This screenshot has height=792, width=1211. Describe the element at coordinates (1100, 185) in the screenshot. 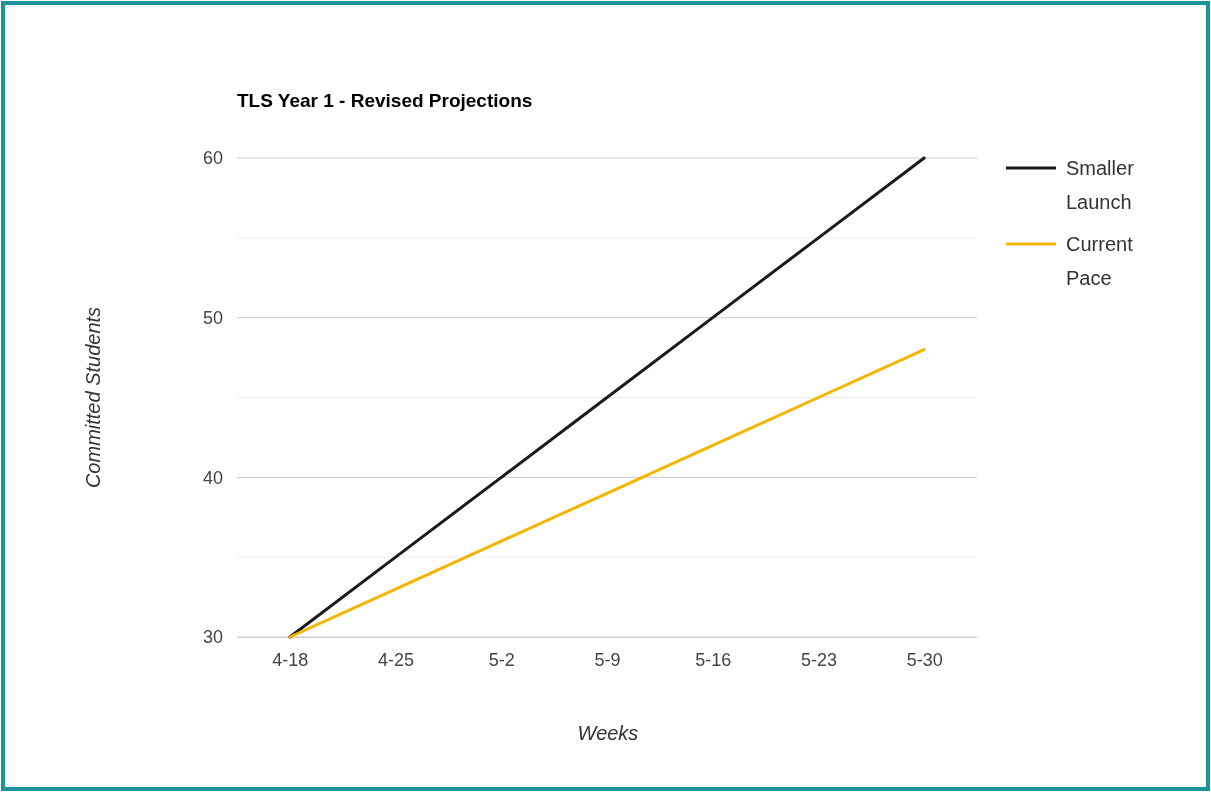

I see `legend-label: Smaller Launch` at that location.